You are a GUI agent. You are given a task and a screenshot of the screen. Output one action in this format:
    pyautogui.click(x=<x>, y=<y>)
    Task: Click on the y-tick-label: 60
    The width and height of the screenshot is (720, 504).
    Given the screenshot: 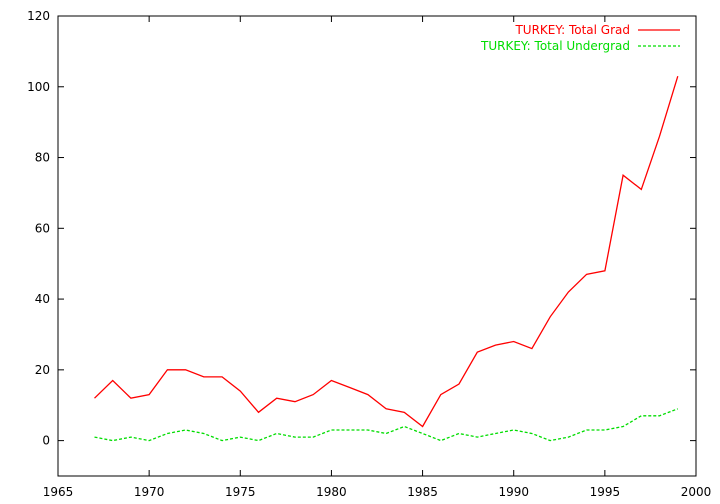 What is the action you would take?
    pyautogui.click(x=42, y=228)
    